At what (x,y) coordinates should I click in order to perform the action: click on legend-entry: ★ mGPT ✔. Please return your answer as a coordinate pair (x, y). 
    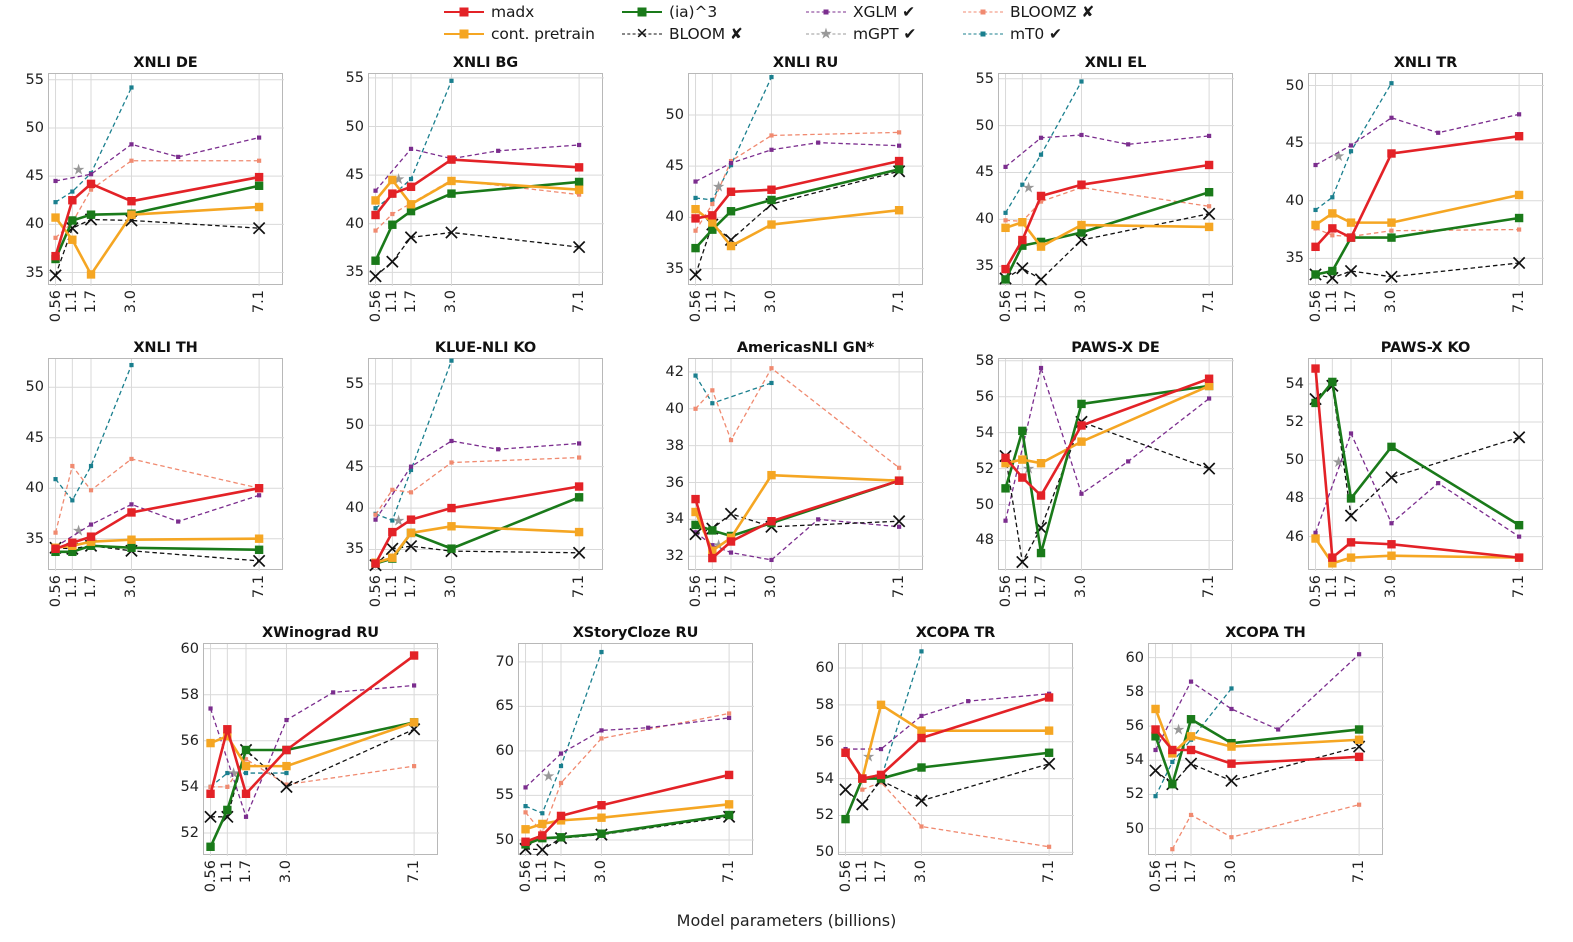
    Looking at the image, I should click on (861, 33).